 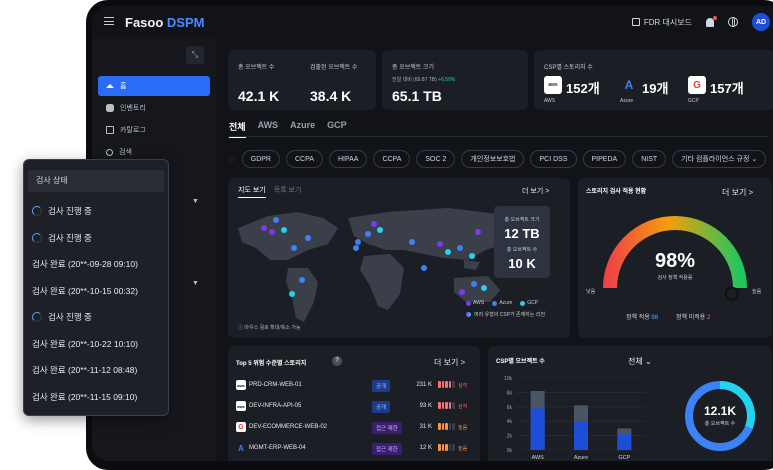 What do you see at coordinates (522, 220) in the screenshot?
I see `map-size-label: 총 오브젝트 크기` at bounding box center [522, 220].